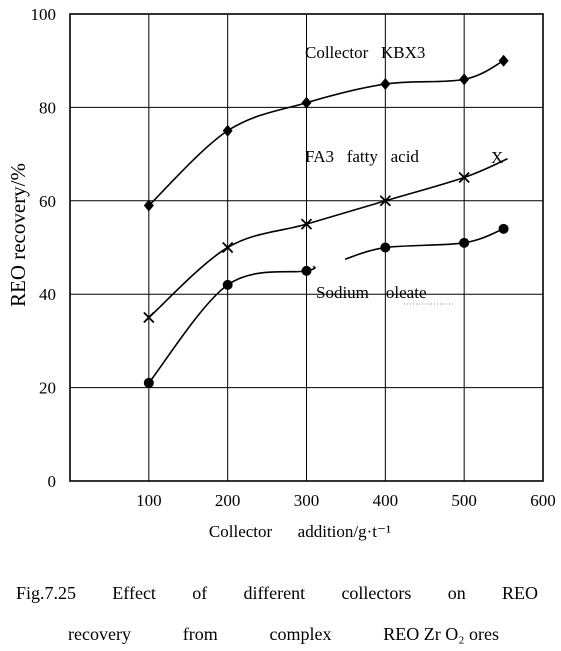 The image size is (561, 651). I want to click on x-tick-label: 500, so click(464, 500).